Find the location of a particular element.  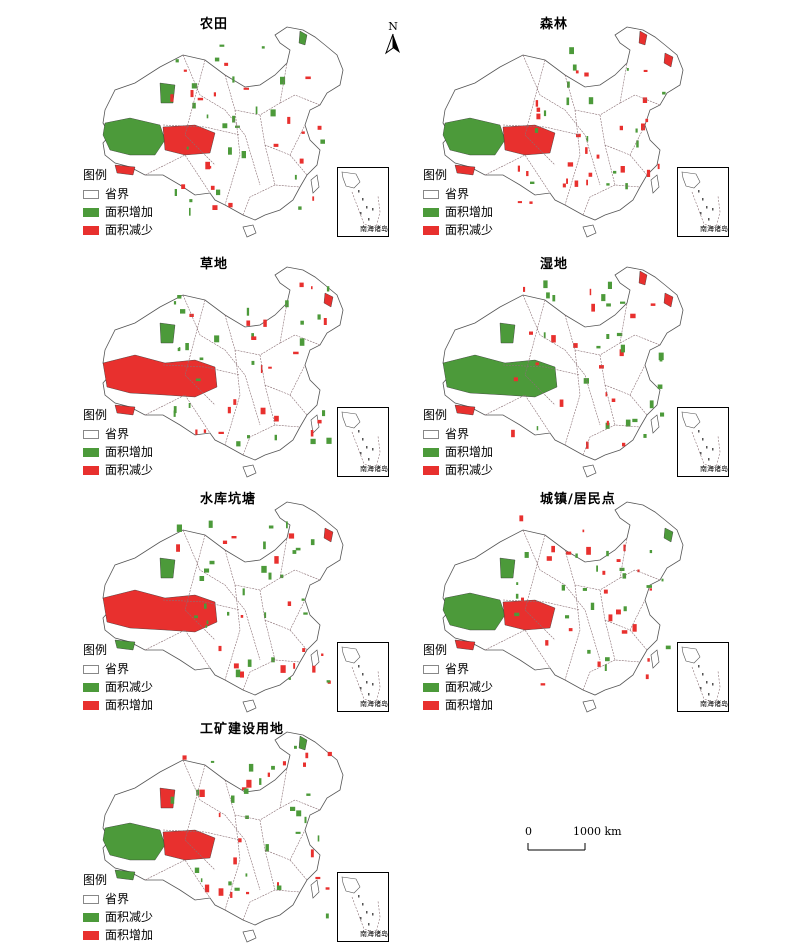

map-panel-reservoir: 水库坑塘 南海诸岛 图例 省界 面积减少 面积增加 is located at coordinates (265, 600).